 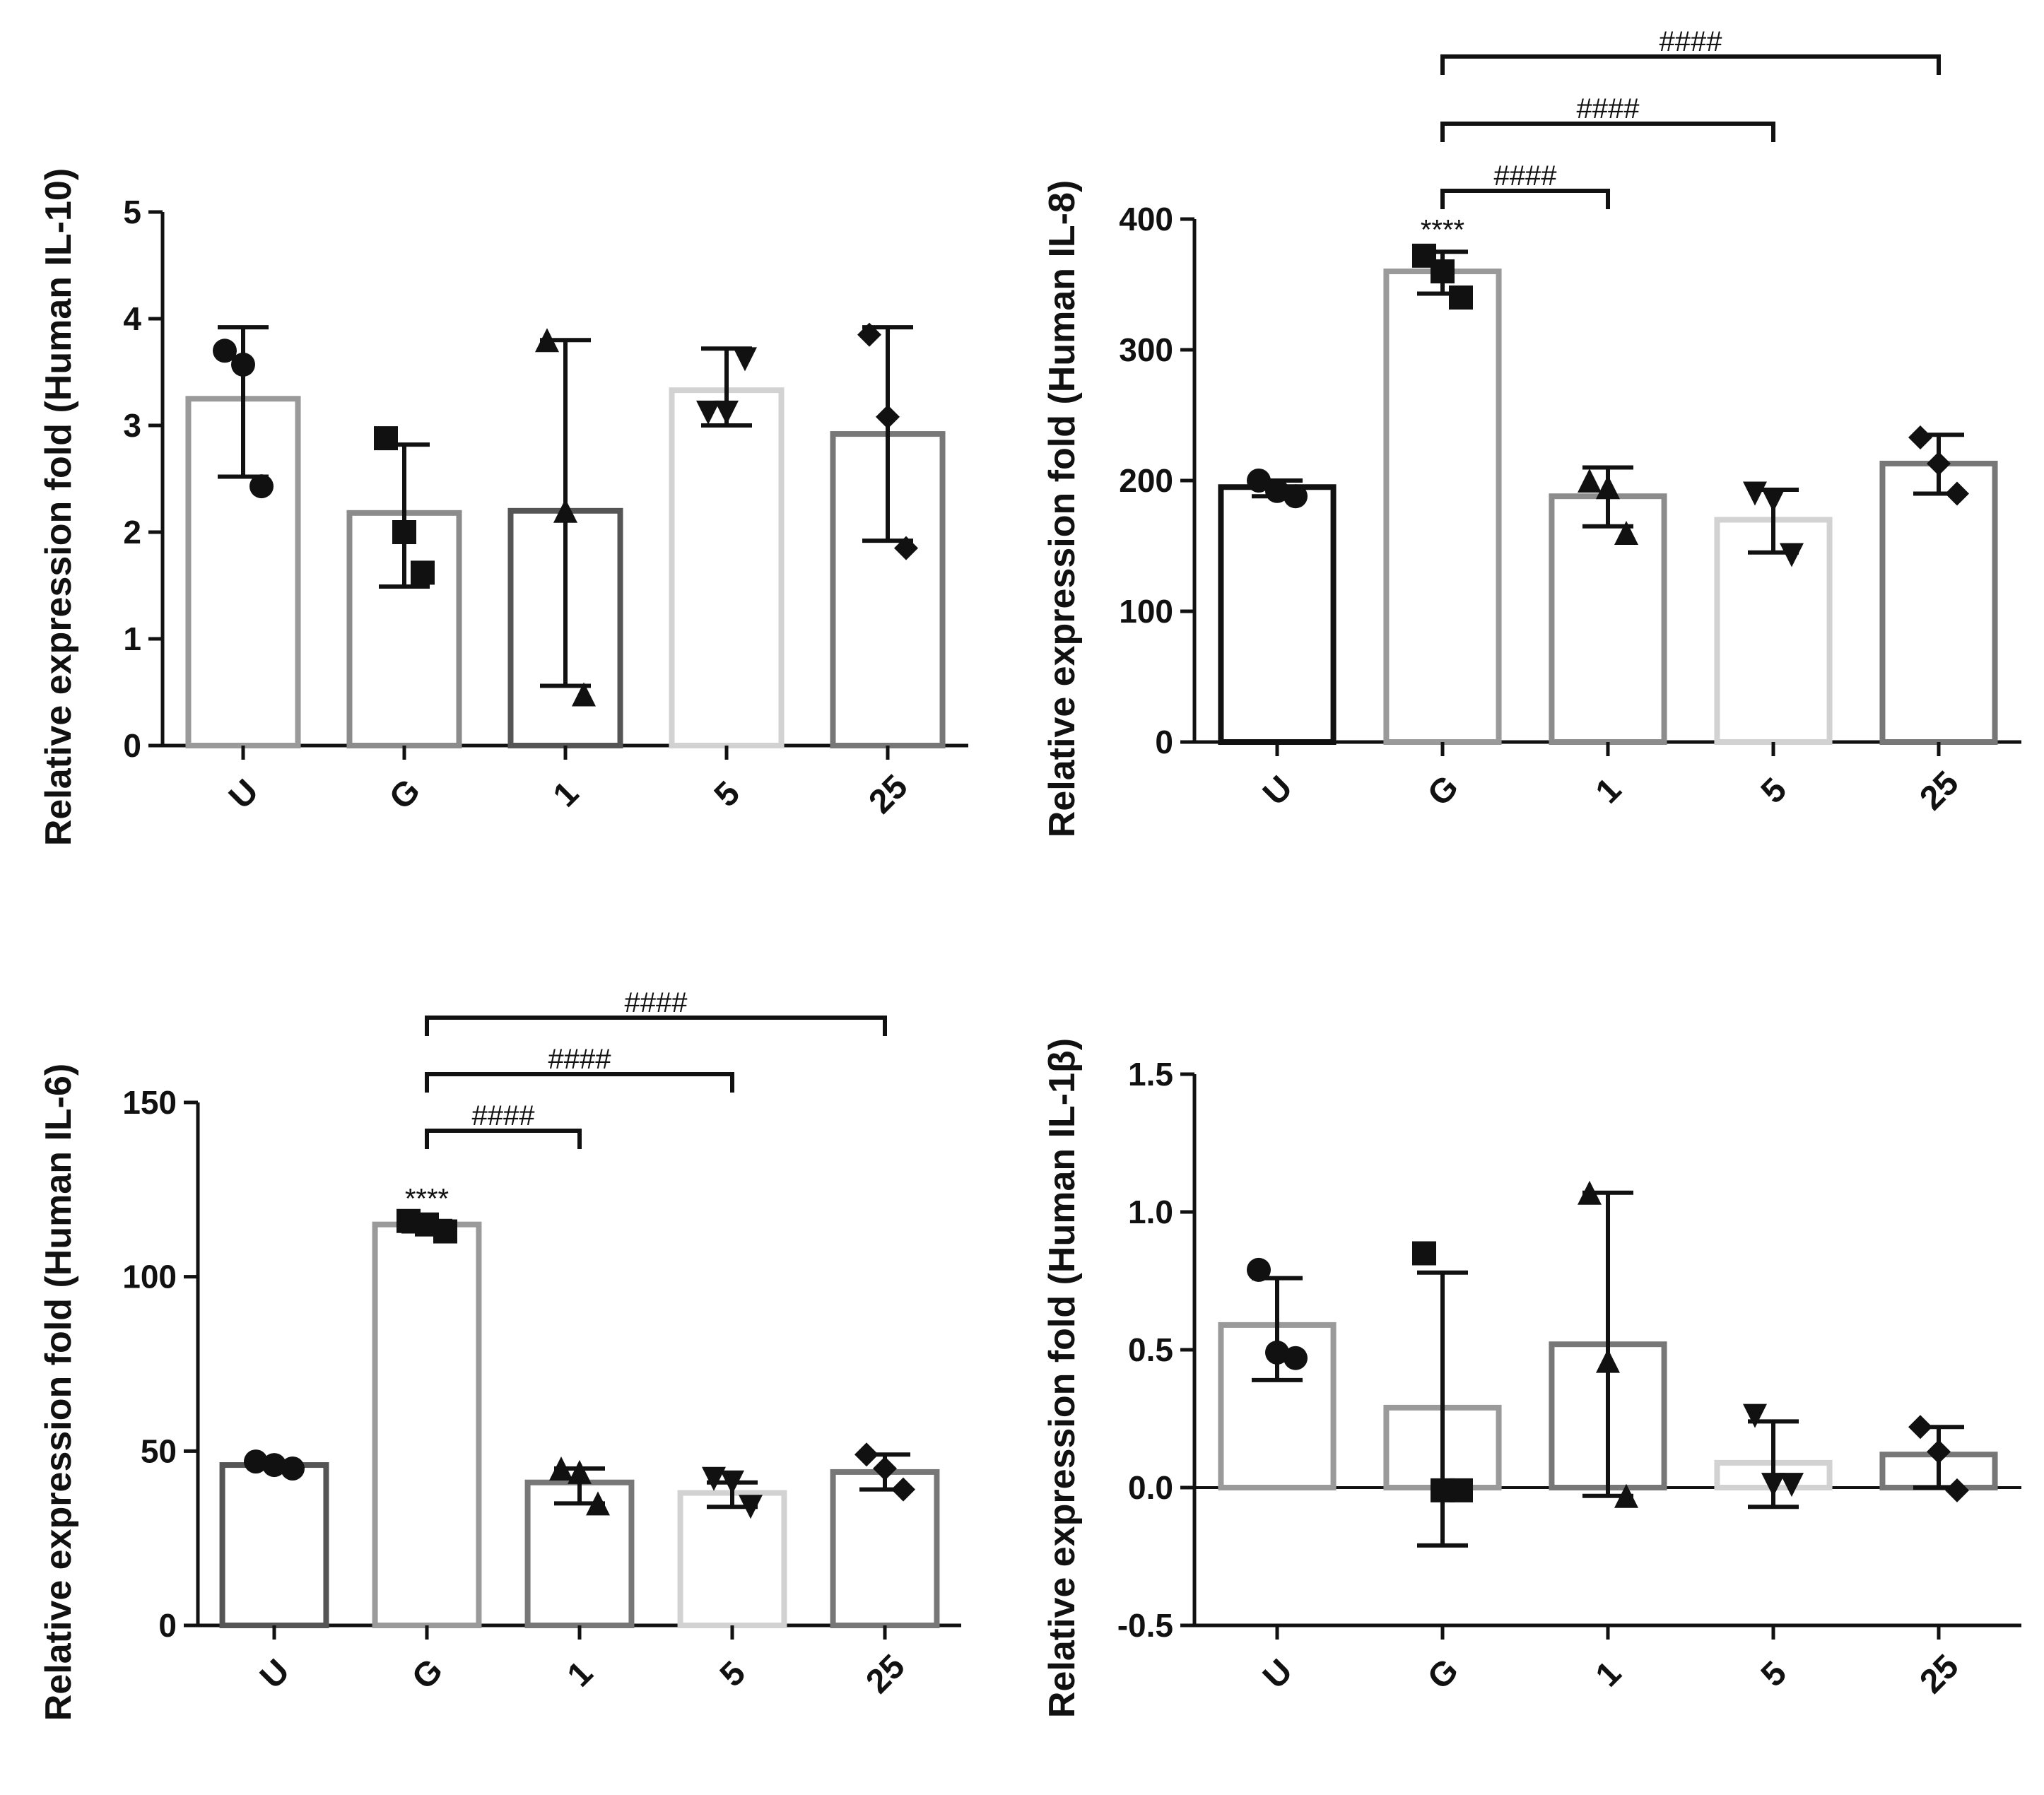 What do you see at coordinates (1150, 1212) in the screenshot?
I see `y-tick-label: 1.0` at bounding box center [1150, 1212].